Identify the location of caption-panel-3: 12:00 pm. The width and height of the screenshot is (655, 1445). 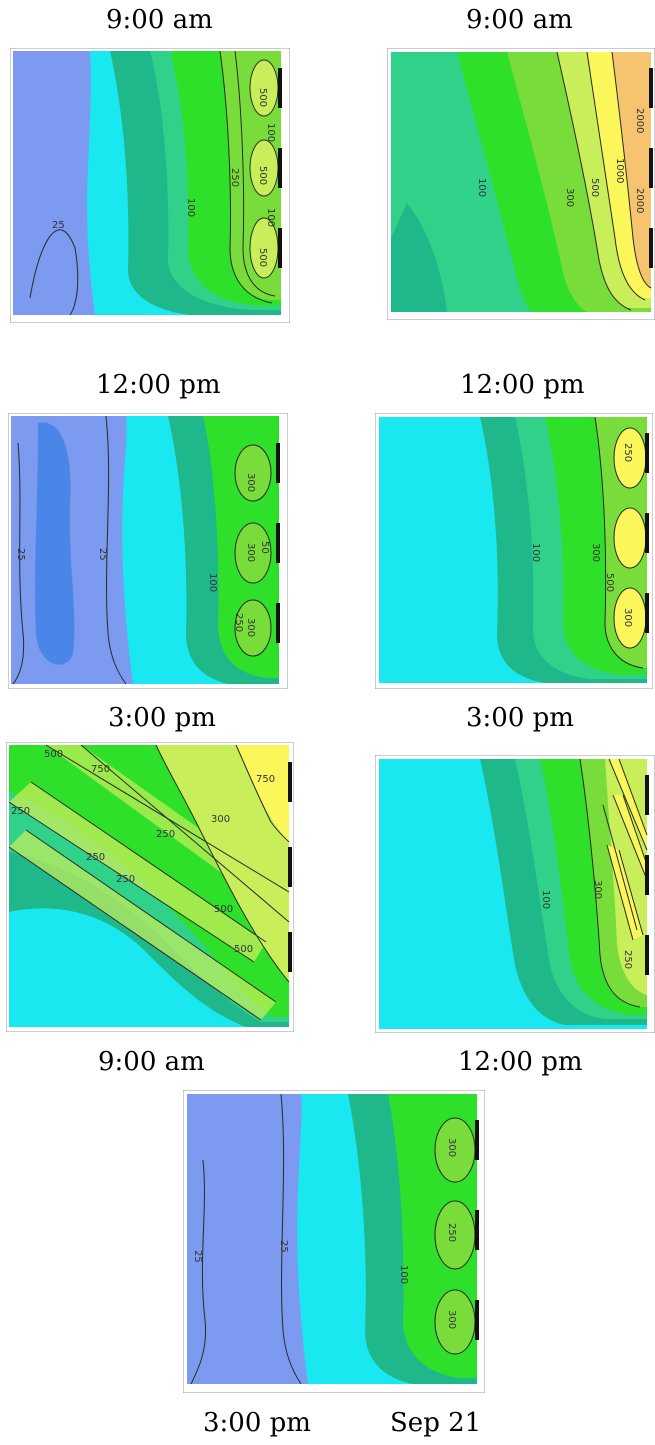
(158, 385).